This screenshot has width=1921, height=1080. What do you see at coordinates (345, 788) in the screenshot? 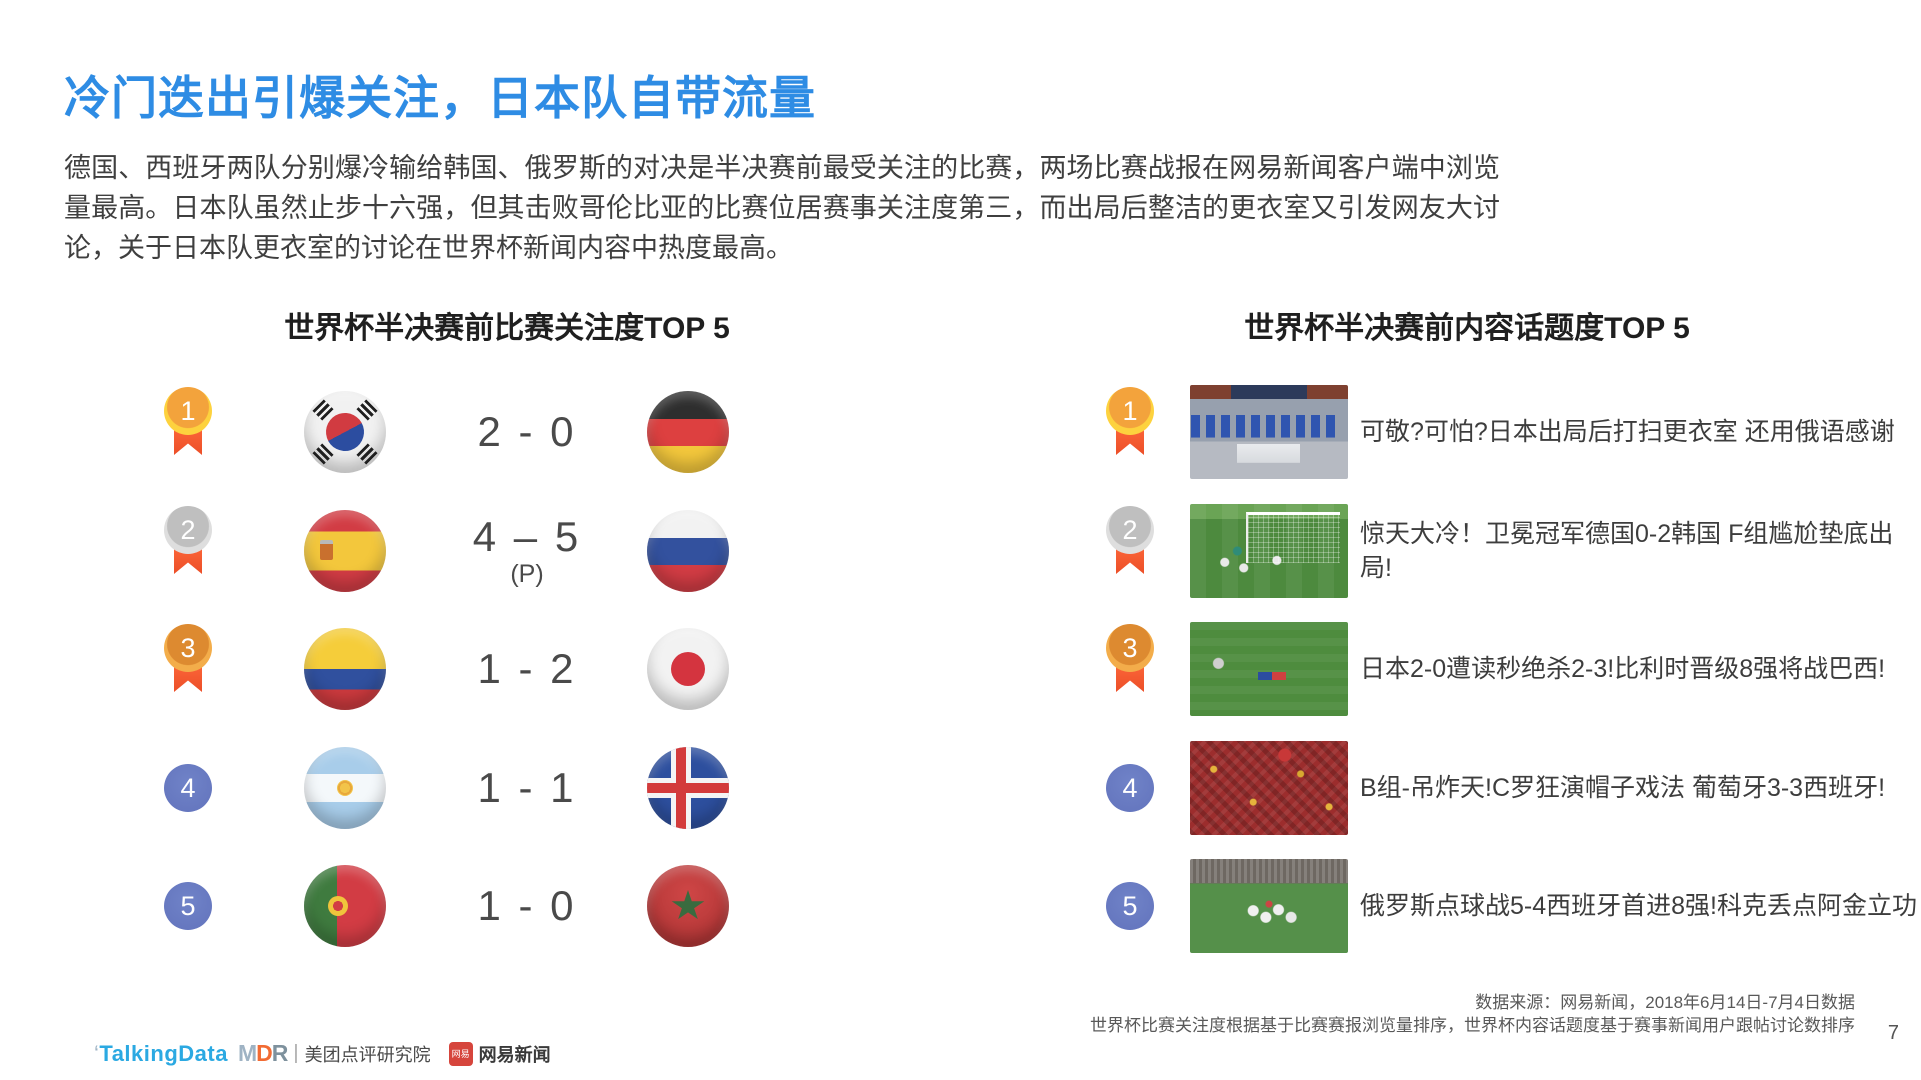
I see `flag-argentina-icon` at bounding box center [345, 788].